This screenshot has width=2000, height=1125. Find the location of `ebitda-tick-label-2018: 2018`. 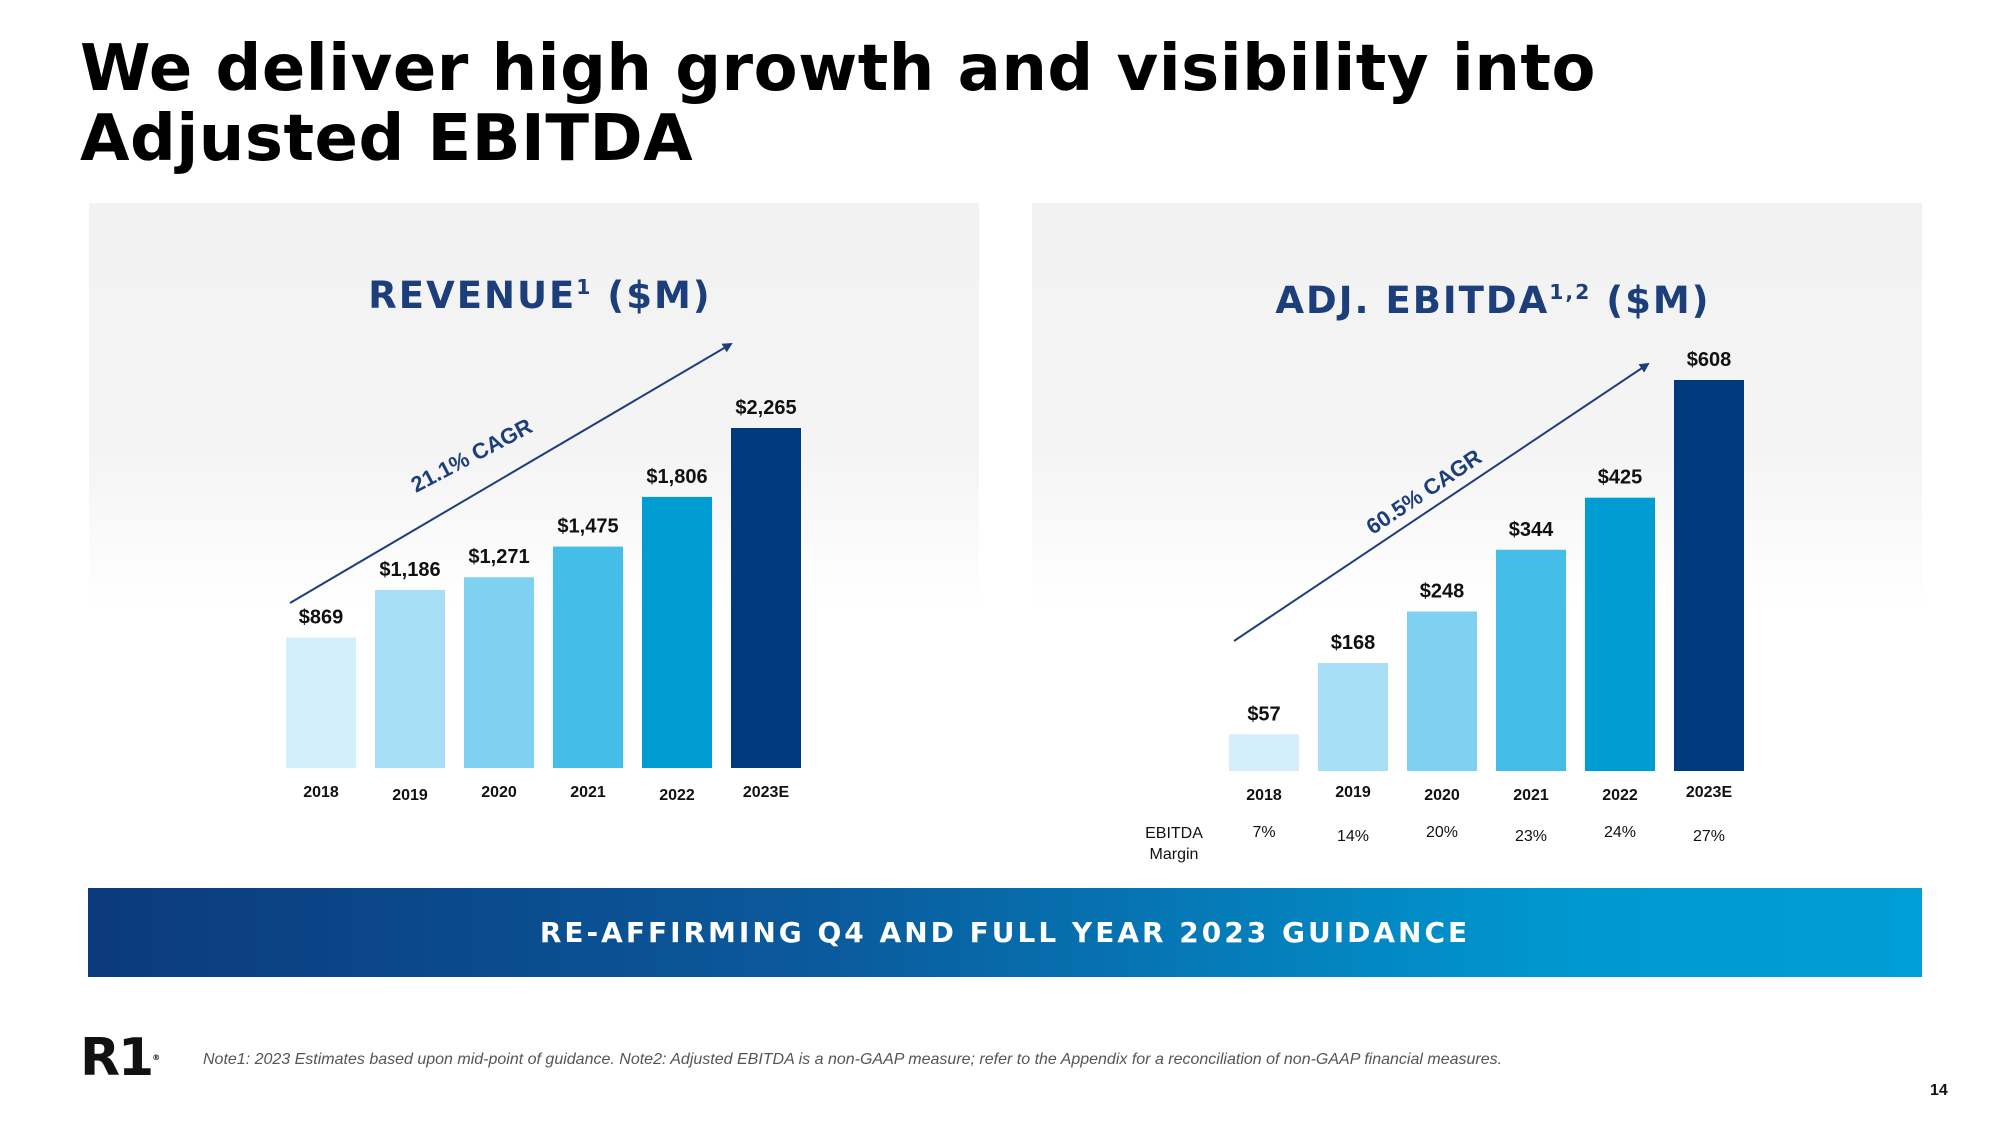

ebitda-tick-label-2018: 2018 is located at coordinates (1264, 795).